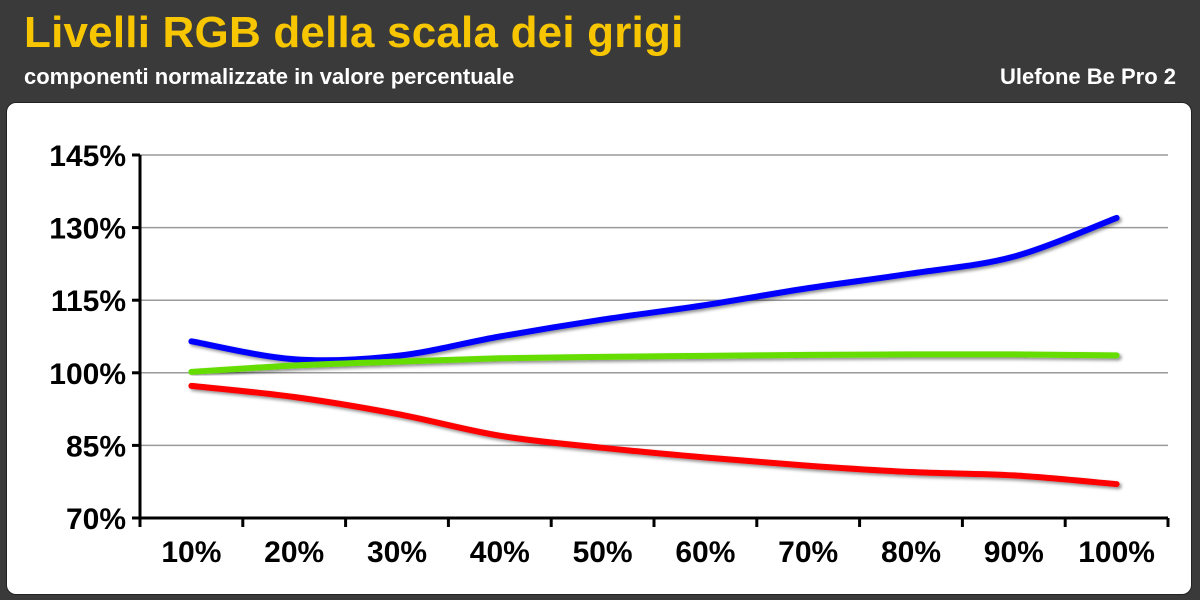 Image resolution: width=1200 pixels, height=600 pixels. I want to click on x-tick-label: 90%, so click(1014, 552).